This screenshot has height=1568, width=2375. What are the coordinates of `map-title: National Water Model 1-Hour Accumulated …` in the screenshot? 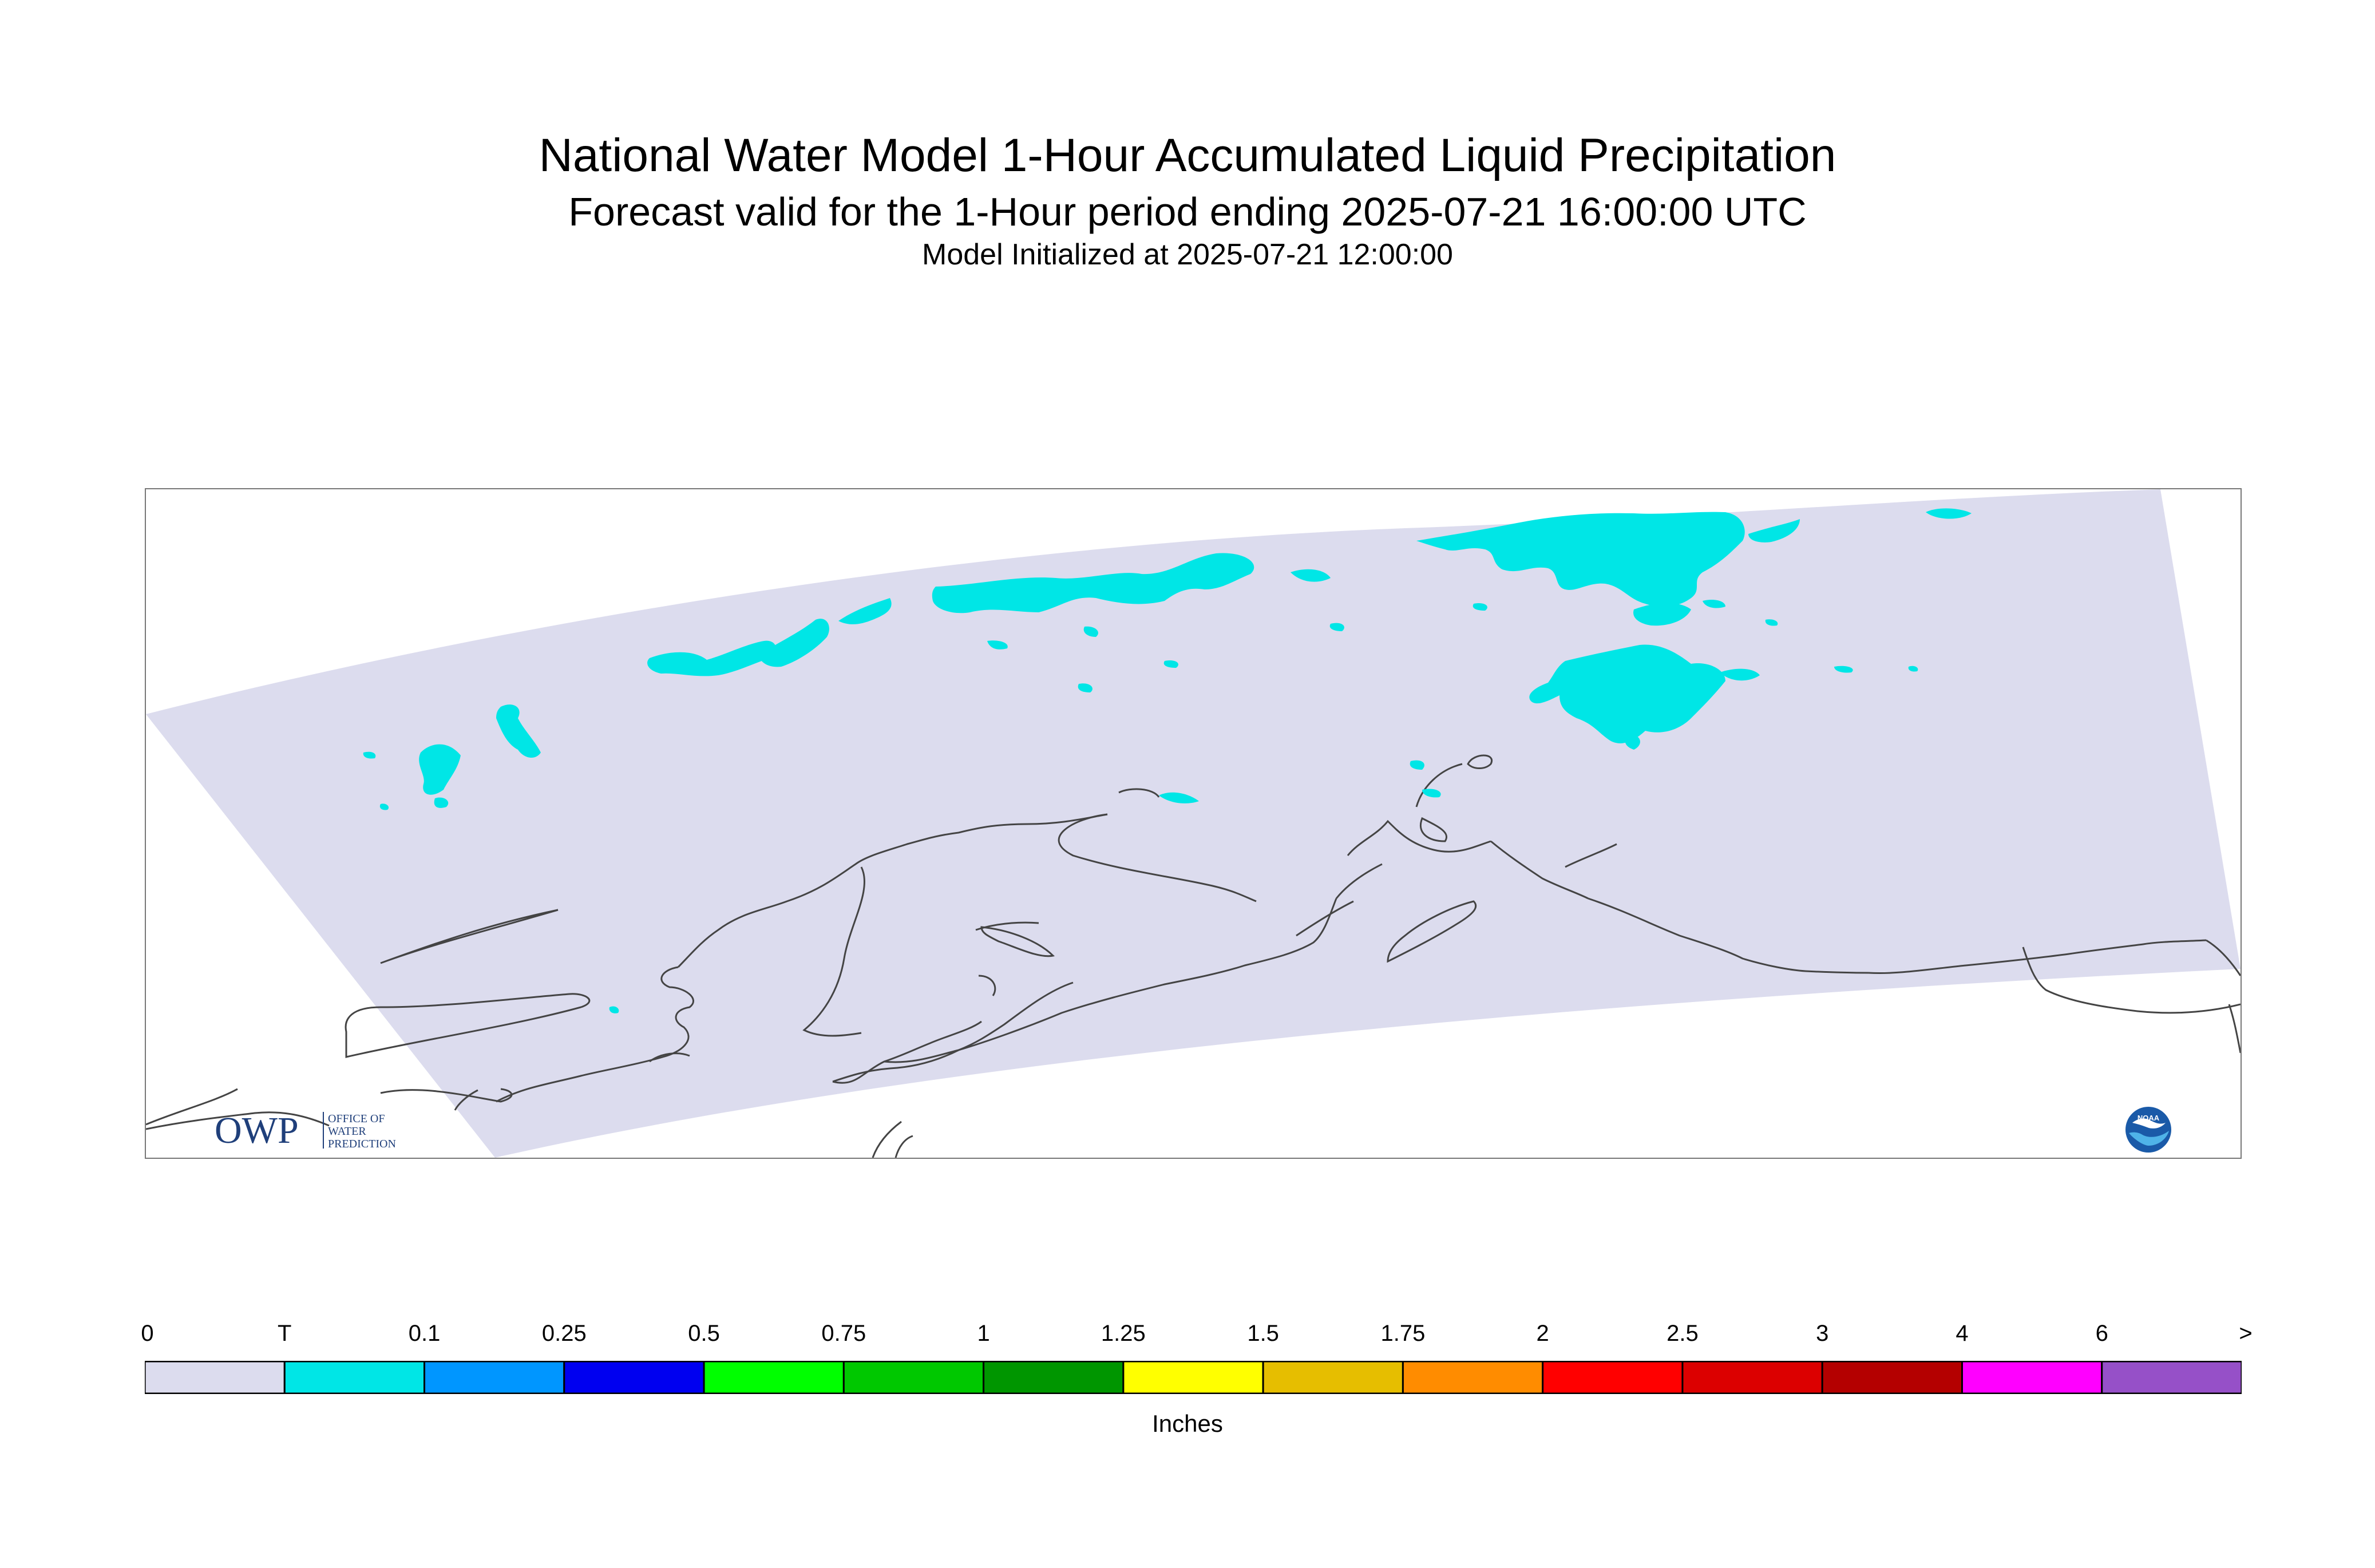 It's located at (1187, 155).